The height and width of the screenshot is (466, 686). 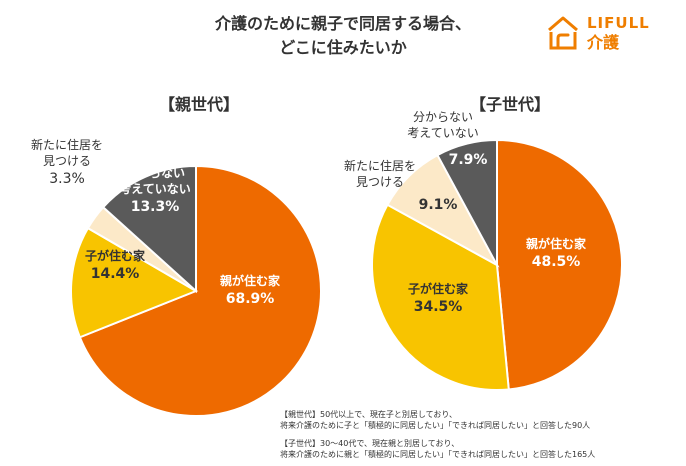 What do you see at coordinates (435, 425) in the screenshot?
I see `parent-note-line-2: 将来介護のために子と「積極的に同居したい」「できれば同居したい」と回答した90人` at bounding box center [435, 425].